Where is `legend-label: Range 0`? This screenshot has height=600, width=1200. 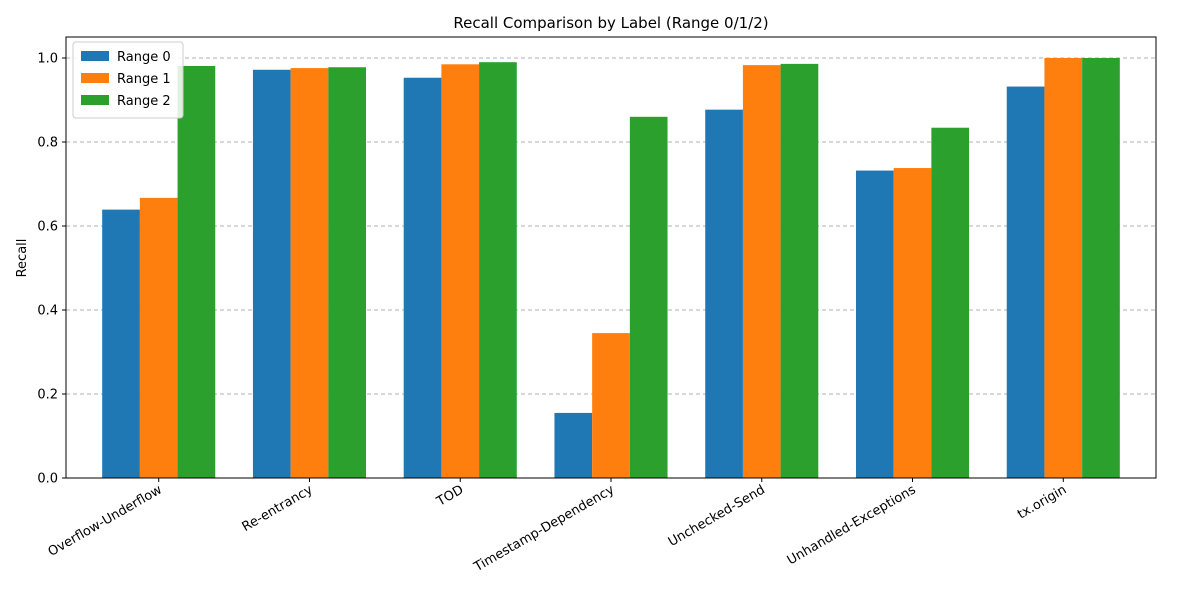 legend-label: Range 0 is located at coordinates (144, 57).